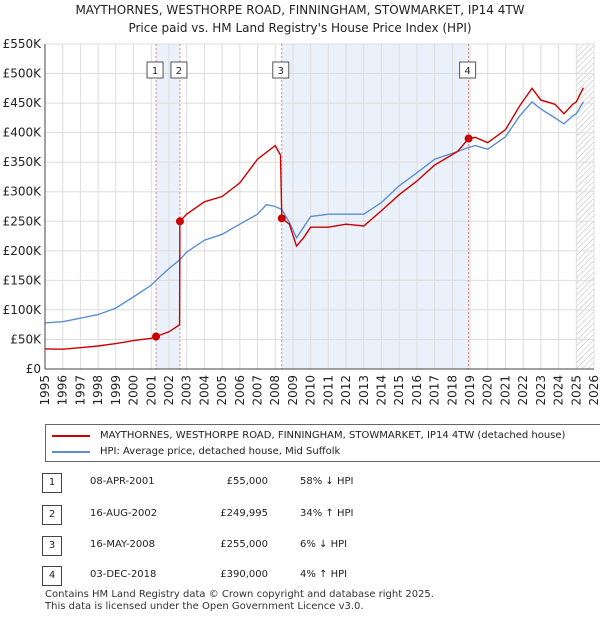 The width and height of the screenshot is (600, 620). Describe the element at coordinates (45, 390) in the screenshot. I see `x-tick-label: 1995` at that location.